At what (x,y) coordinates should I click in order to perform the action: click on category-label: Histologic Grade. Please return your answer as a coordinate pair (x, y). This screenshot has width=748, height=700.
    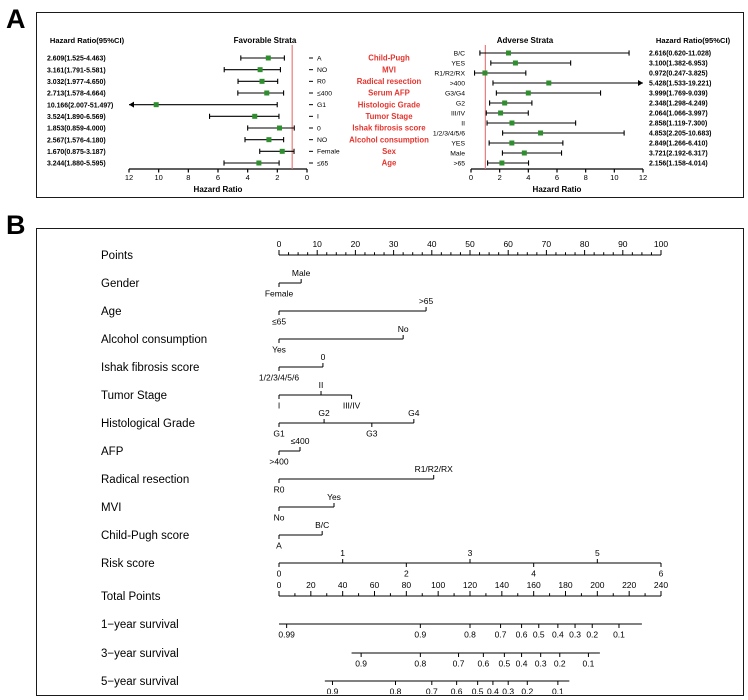
    Looking at the image, I should click on (389, 104).